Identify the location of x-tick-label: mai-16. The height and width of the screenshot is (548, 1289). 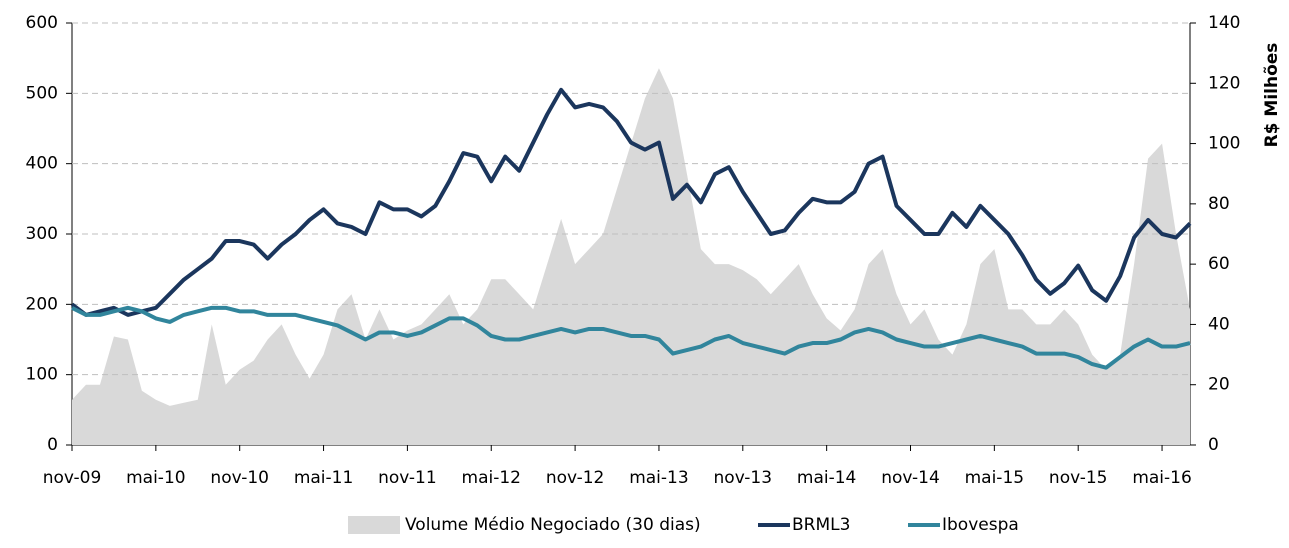
(1161, 478).